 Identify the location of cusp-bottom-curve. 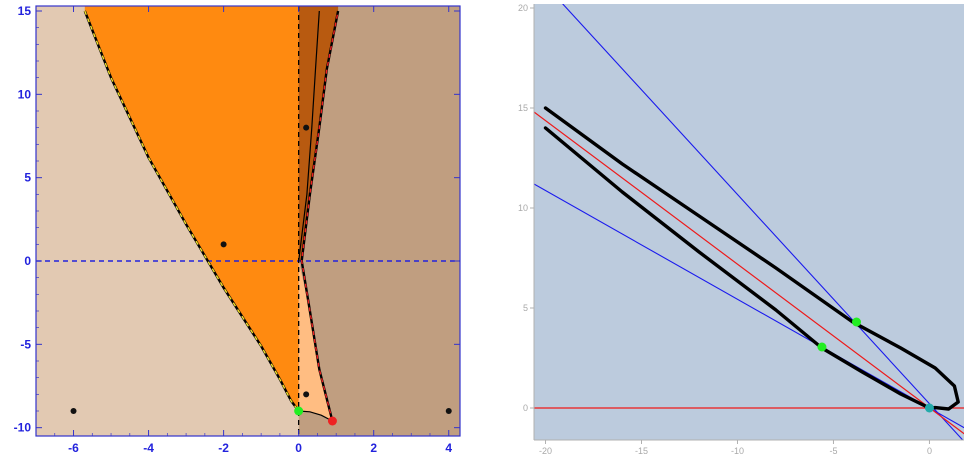
(315, 416).